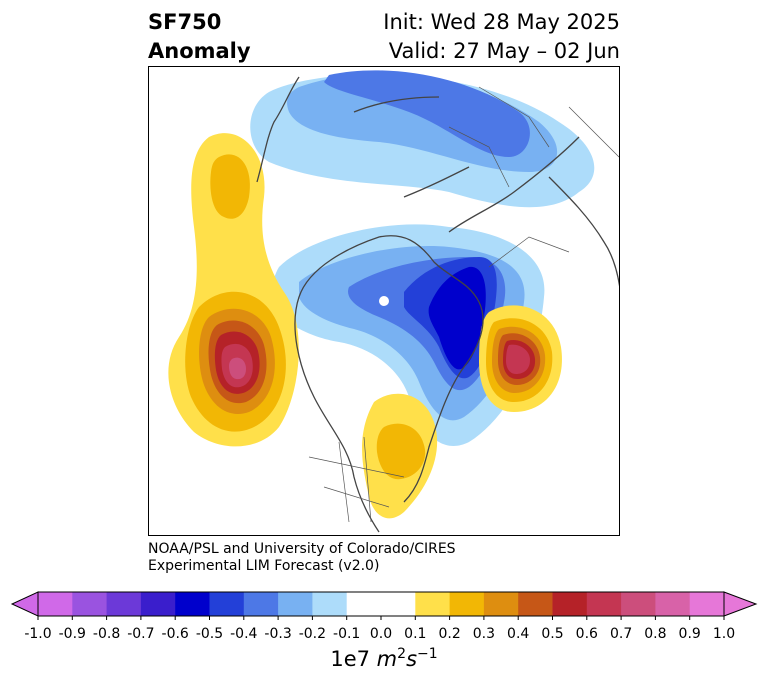 The image size is (768, 688). I want to click on colorbar-tick-label: -0.6, so click(175, 634).